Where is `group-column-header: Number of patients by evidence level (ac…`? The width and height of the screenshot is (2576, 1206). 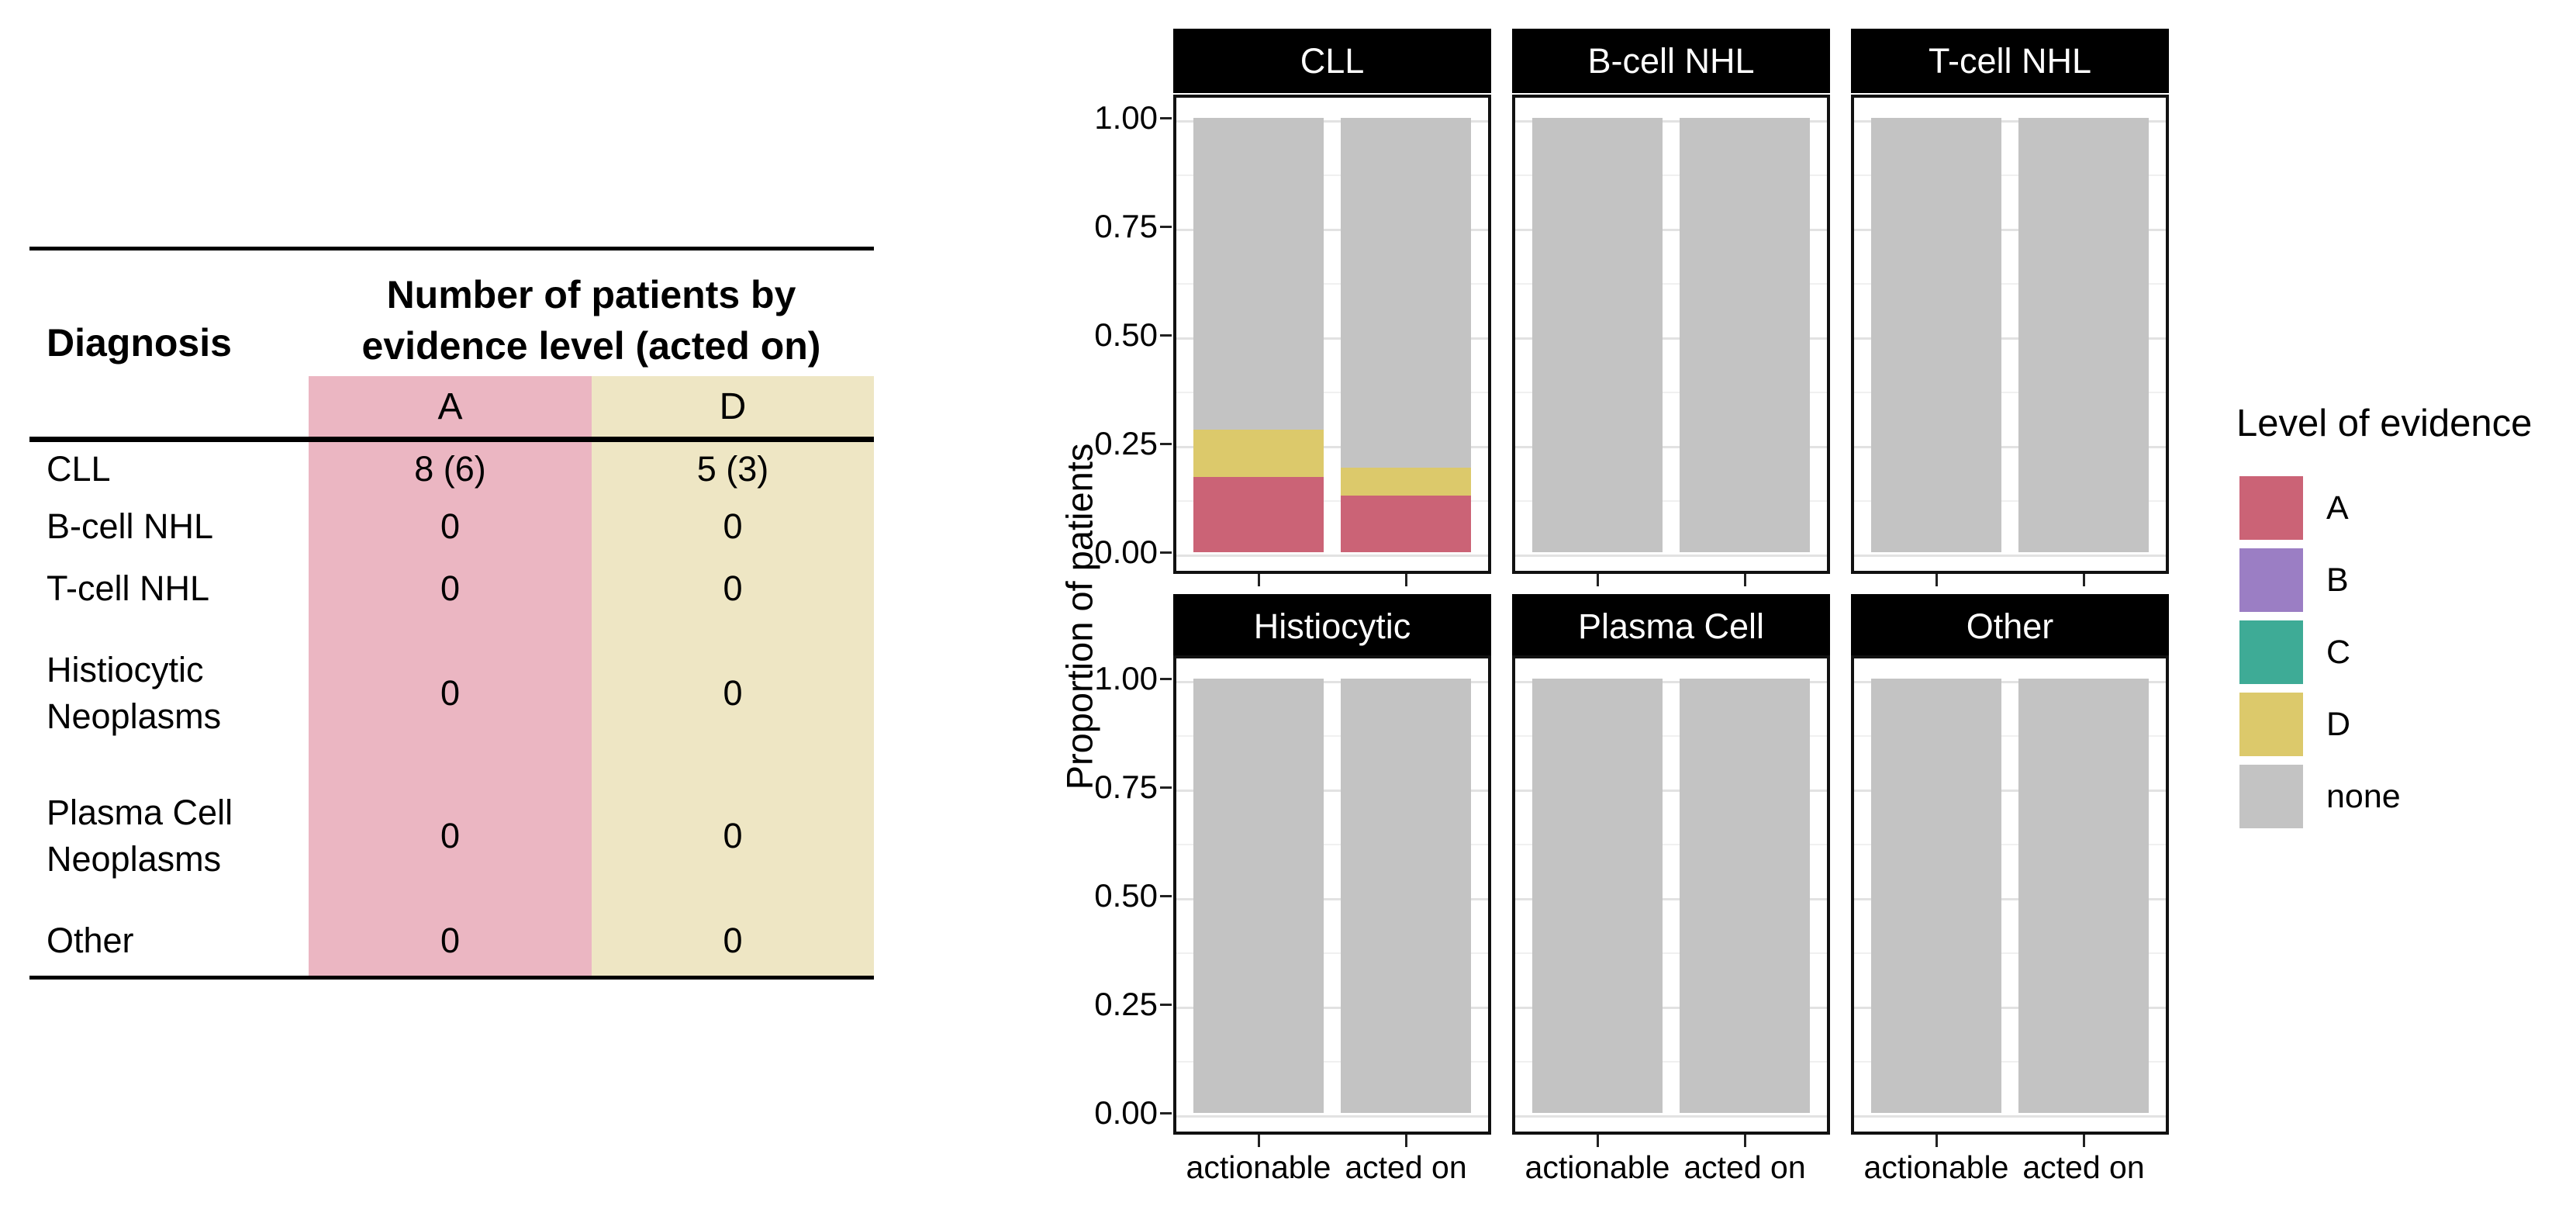 group-column-header: Number of patients by evidence level (ac… is located at coordinates (591, 313).